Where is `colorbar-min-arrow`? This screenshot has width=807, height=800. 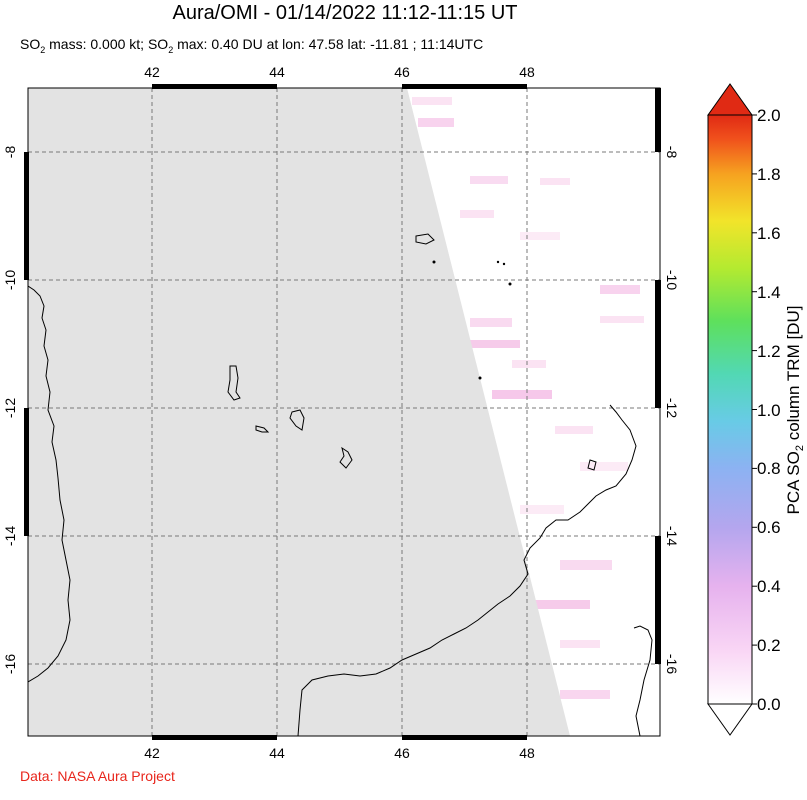
colorbar-min-arrow is located at coordinates (730, 719).